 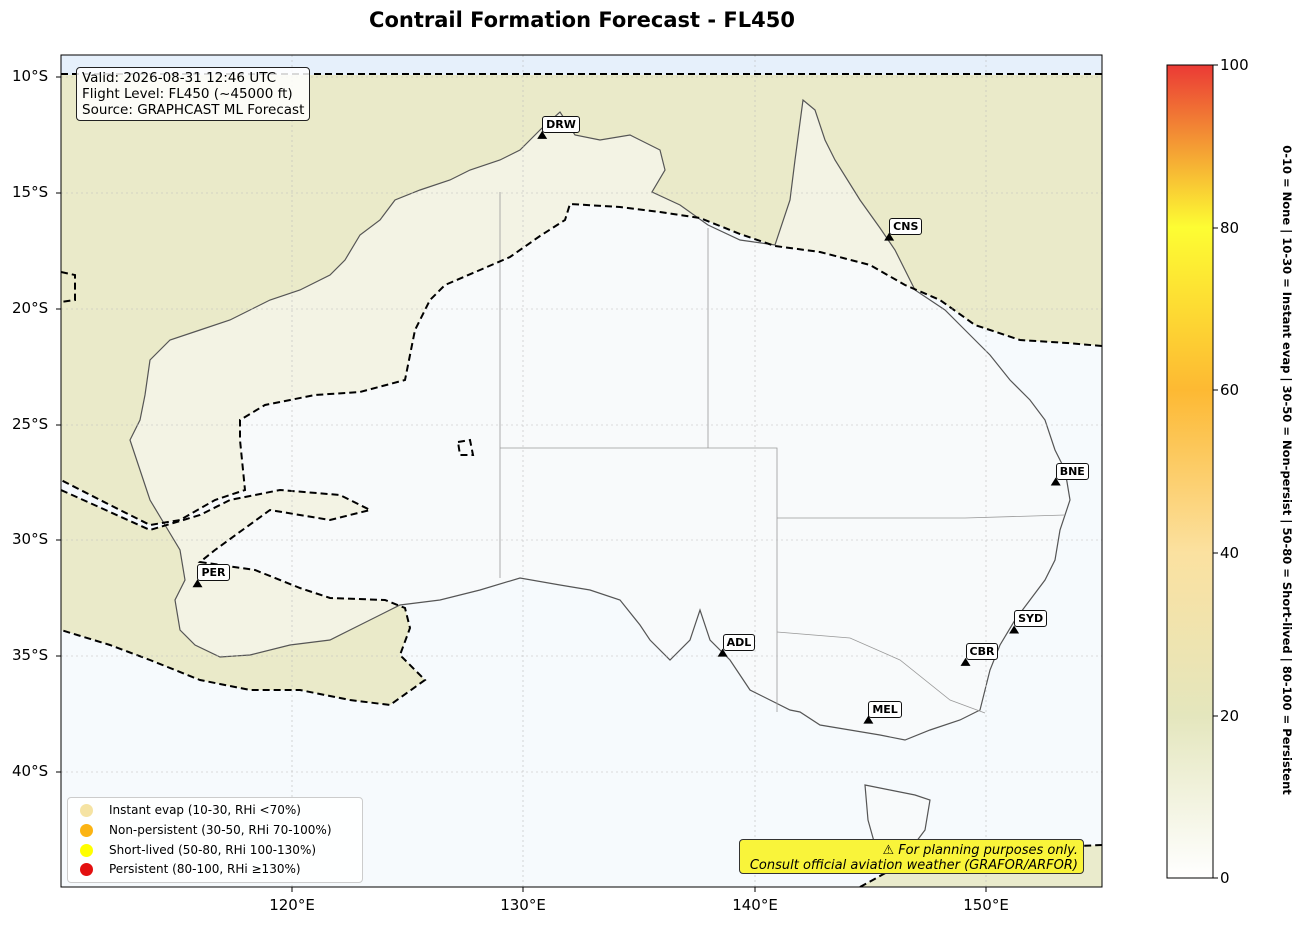 What do you see at coordinates (30, 308) in the screenshot?
I see `lat-tick-label: 20°S` at bounding box center [30, 308].